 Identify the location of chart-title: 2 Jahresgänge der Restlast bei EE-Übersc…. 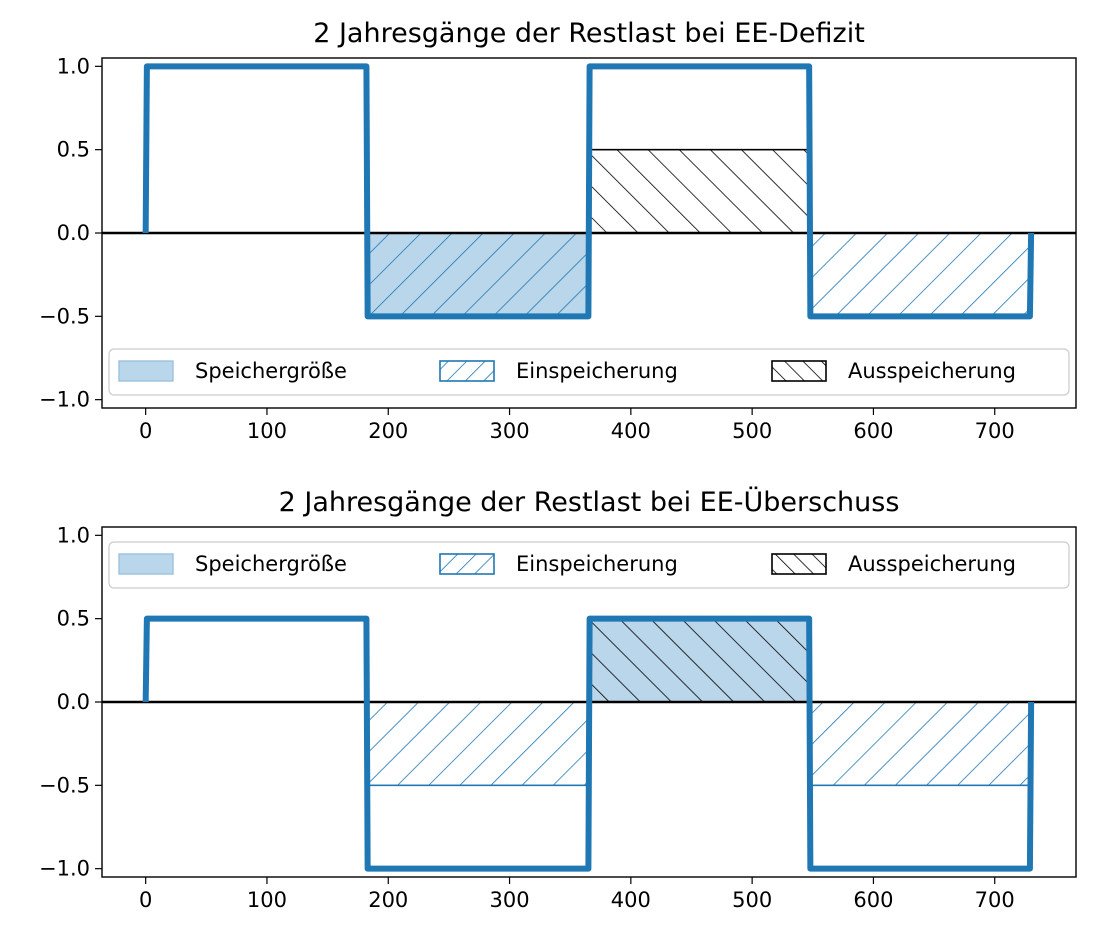
(589, 502).